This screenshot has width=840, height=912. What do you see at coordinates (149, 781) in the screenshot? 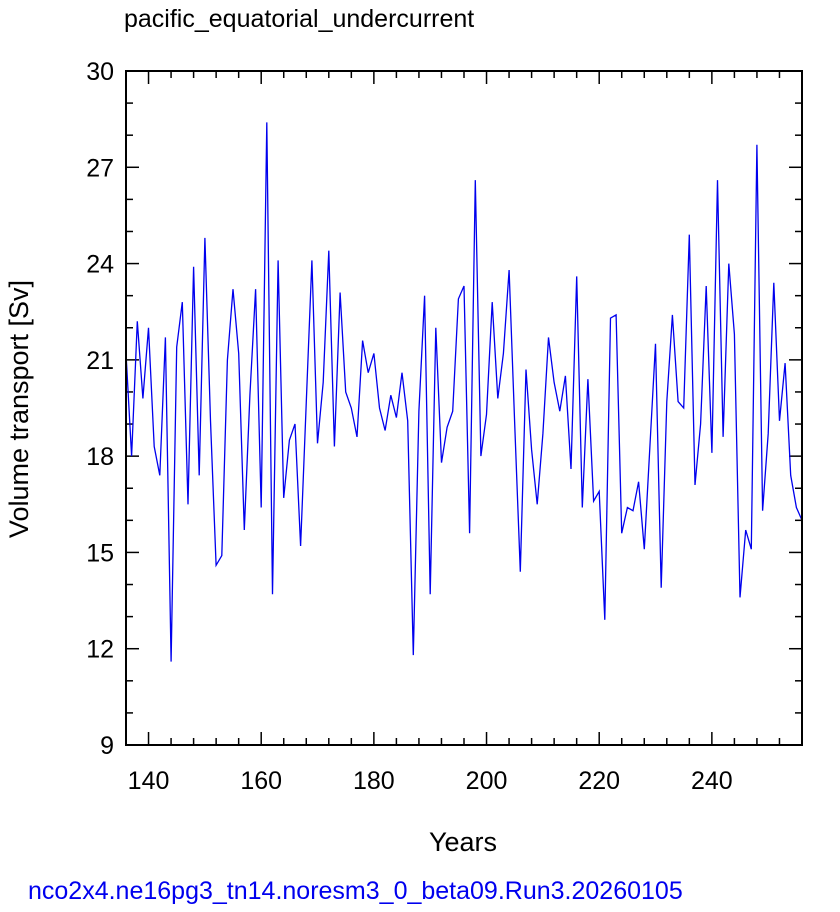
I see `x-tick-label: 140` at bounding box center [149, 781].